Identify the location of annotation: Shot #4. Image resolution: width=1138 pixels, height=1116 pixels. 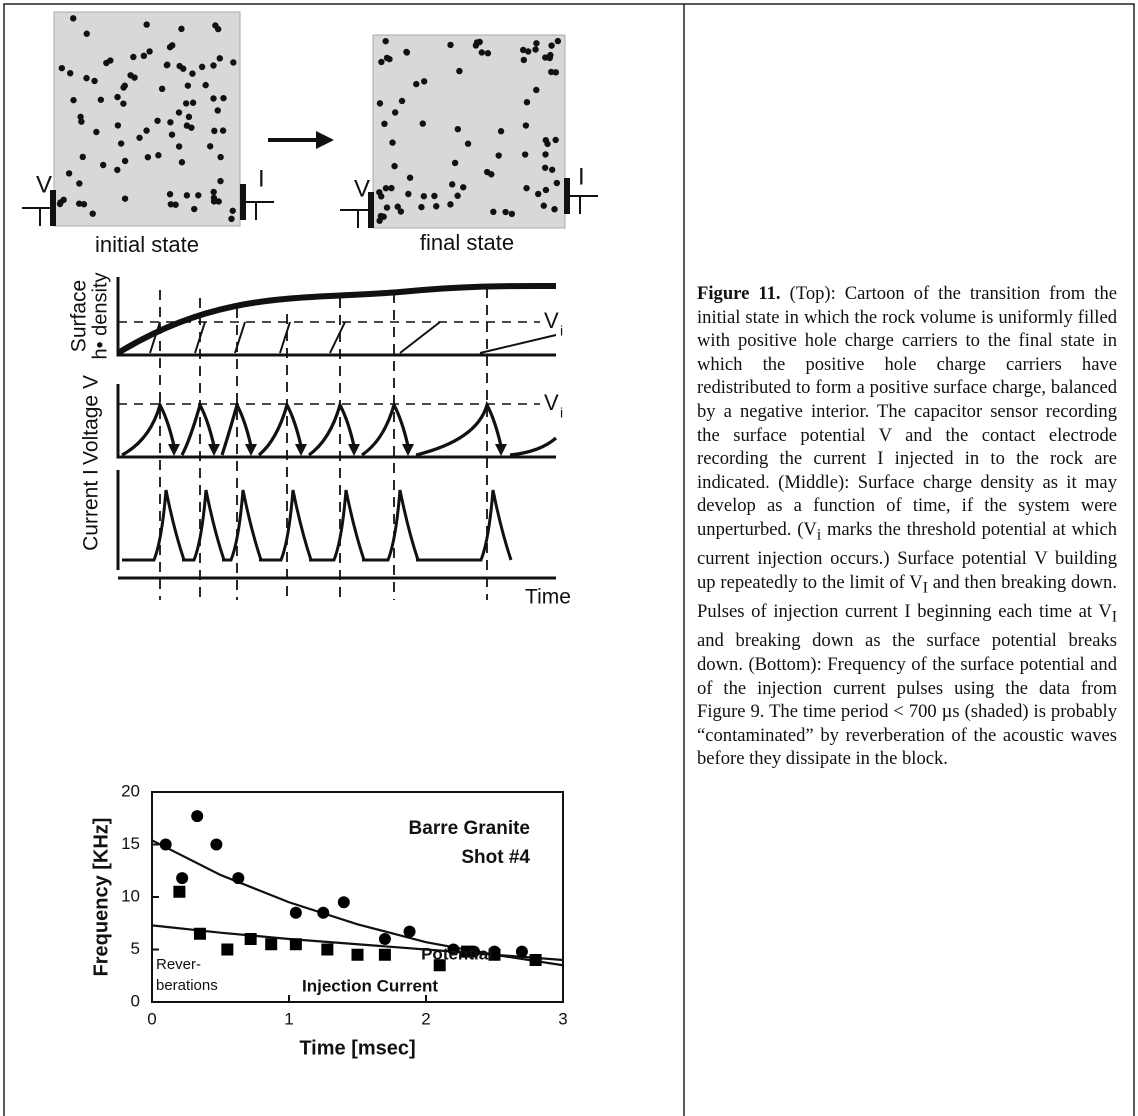
(495, 857).